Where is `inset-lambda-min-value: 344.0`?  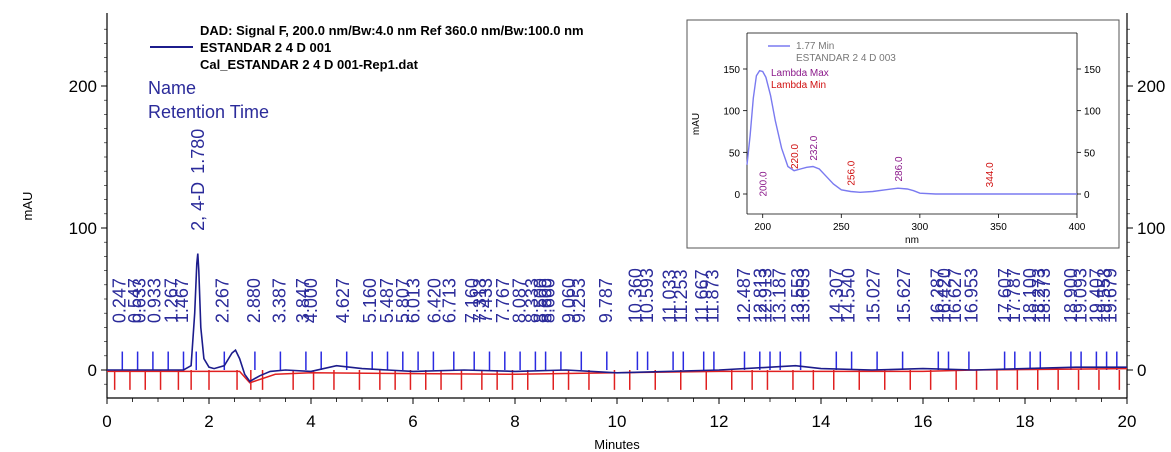 inset-lambda-min-value: 344.0 is located at coordinates (990, 174).